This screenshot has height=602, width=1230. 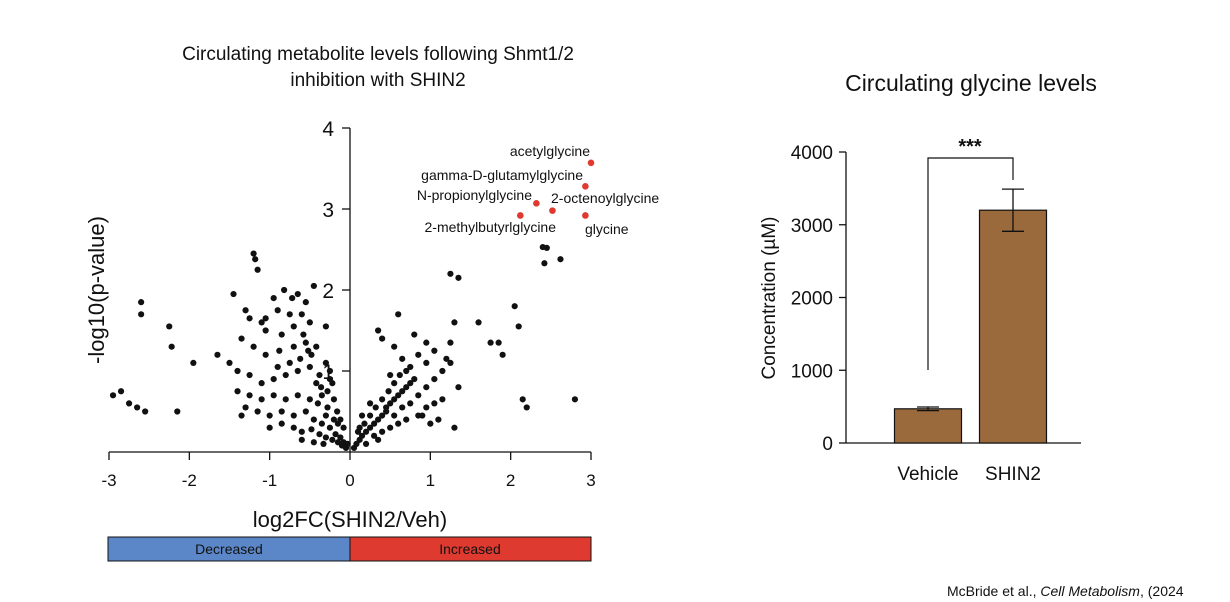 I want to click on citation-journal: Cell Metabolism, so click(x=1090, y=591).